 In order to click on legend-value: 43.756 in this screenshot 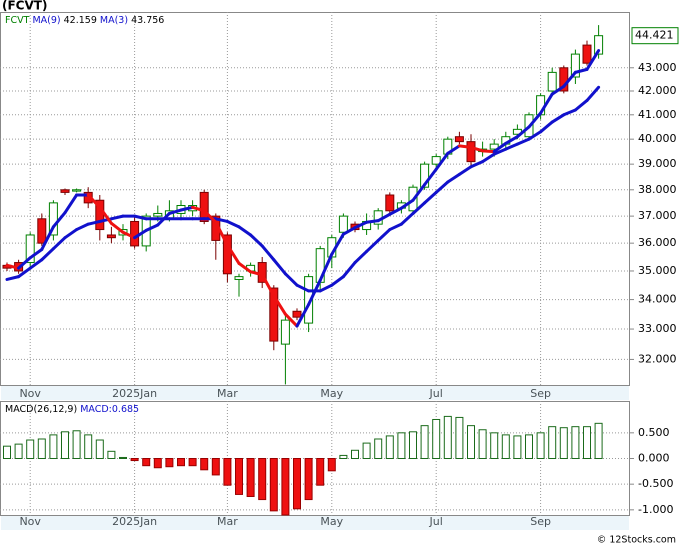, I will do `click(147, 20)`.